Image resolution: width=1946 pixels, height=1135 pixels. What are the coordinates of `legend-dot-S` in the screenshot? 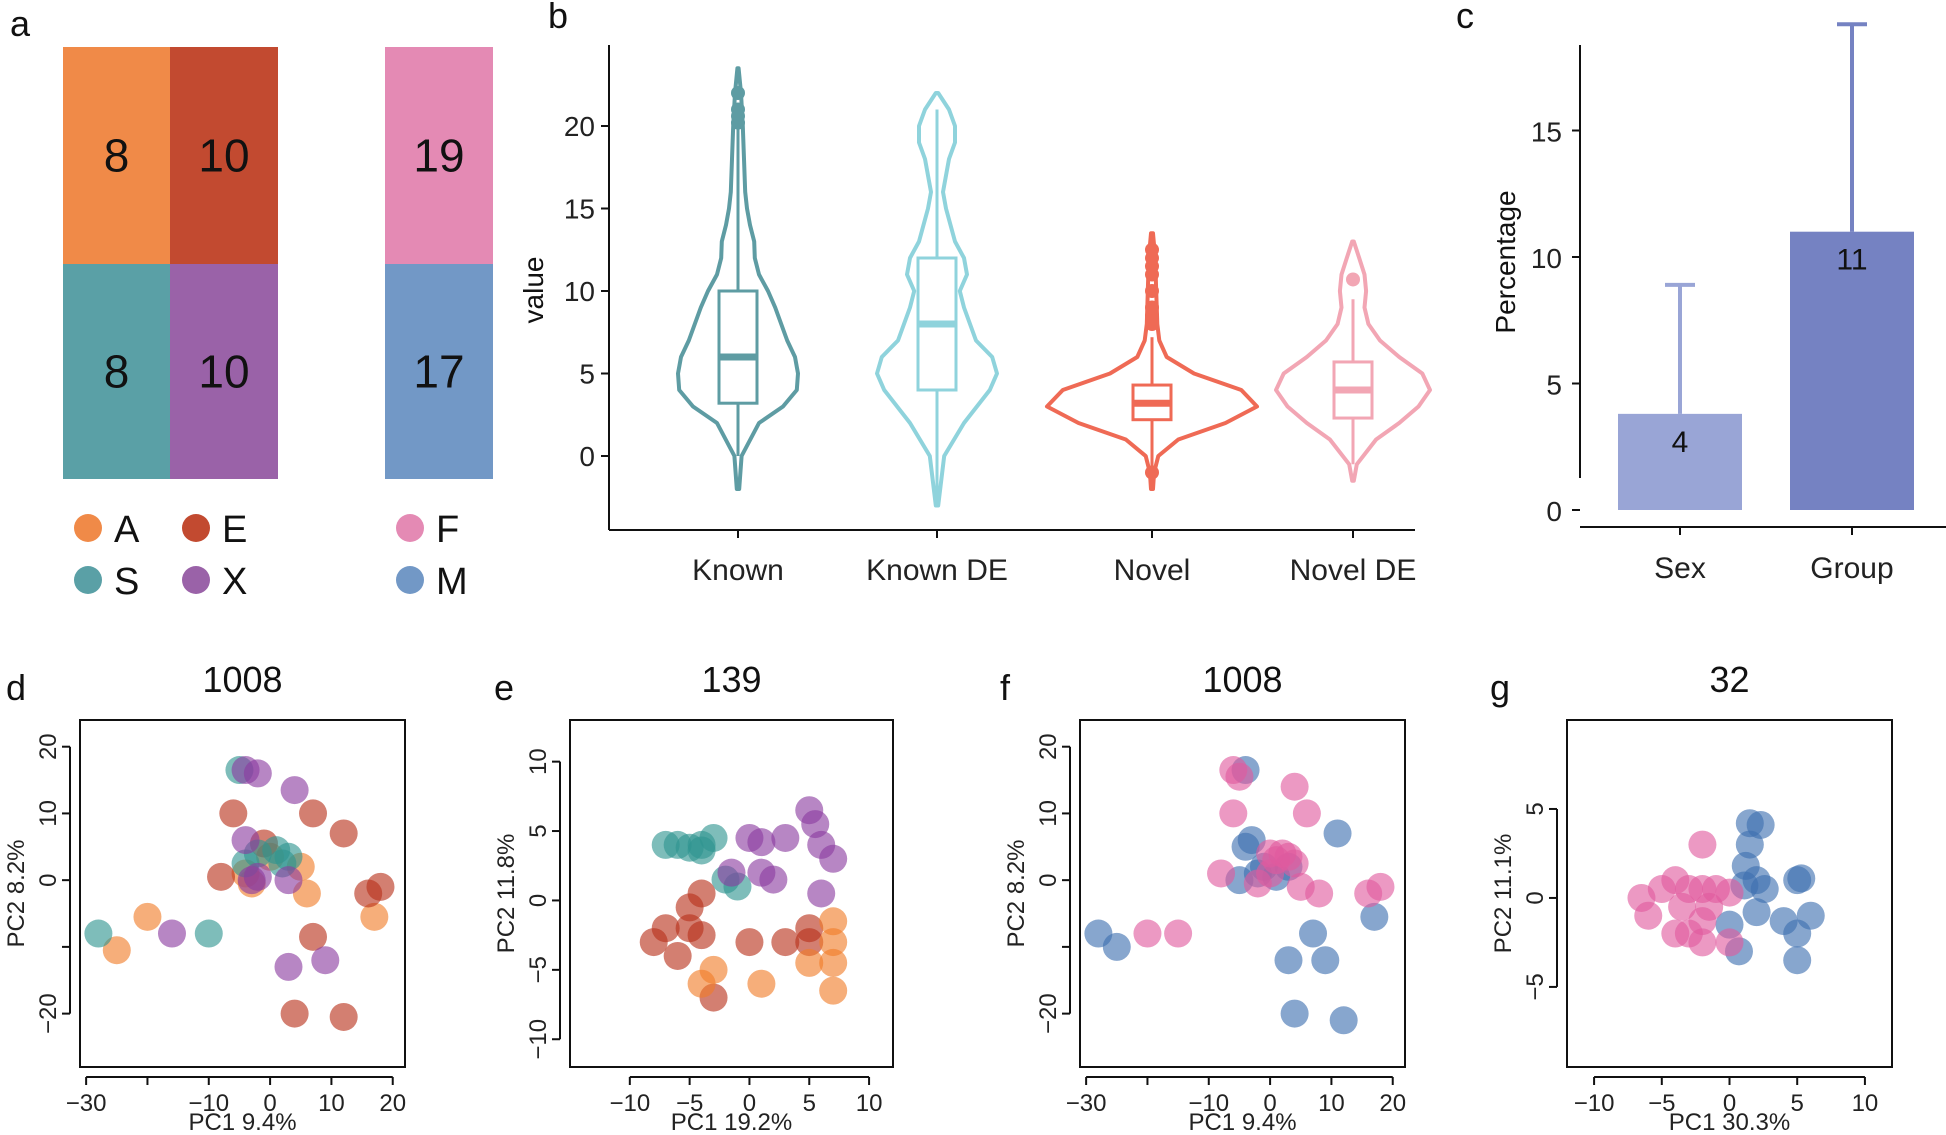 It's located at (88, 580).